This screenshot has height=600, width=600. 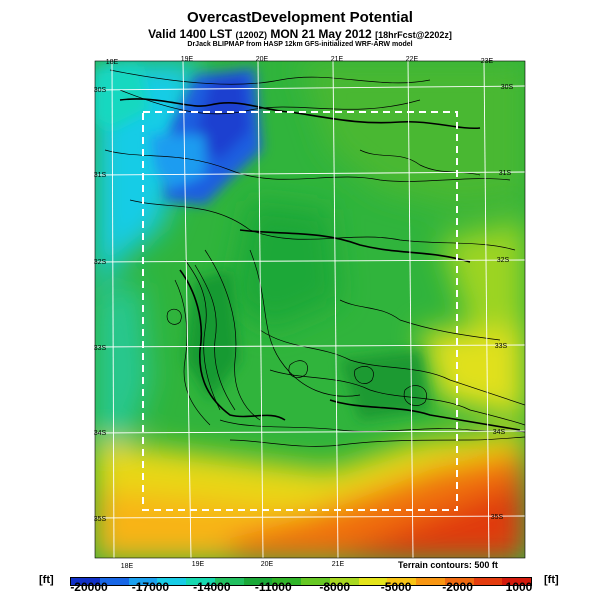 What do you see at coordinates (262, 59) in the screenshot?
I see `lon-label-top-2: 20E` at bounding box center [262, 59].